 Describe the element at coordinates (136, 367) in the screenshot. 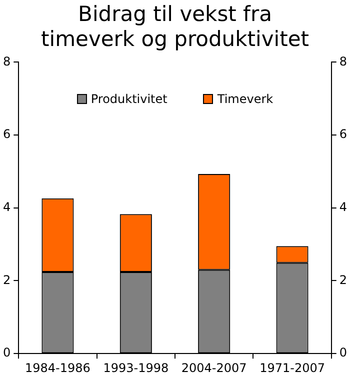

I see `x-tick-label: 1993-1998` at that location.